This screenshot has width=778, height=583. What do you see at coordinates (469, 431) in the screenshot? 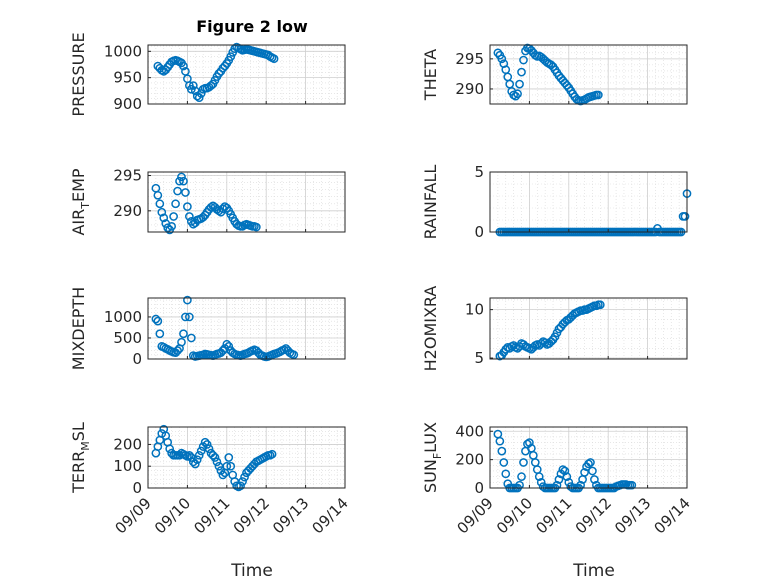
I see `y-tick-label: 400` at bounding box center [469, 431].